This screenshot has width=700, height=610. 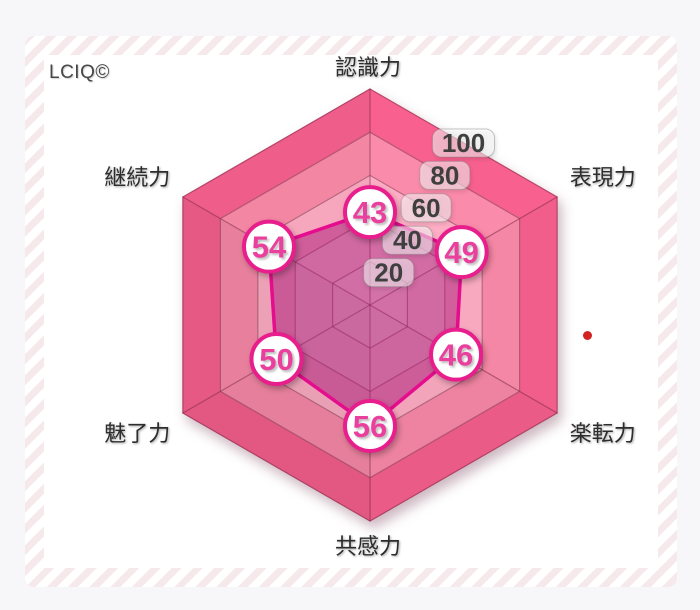 I want to click on scale-tick-100: 100, so click(x=464, y=143).